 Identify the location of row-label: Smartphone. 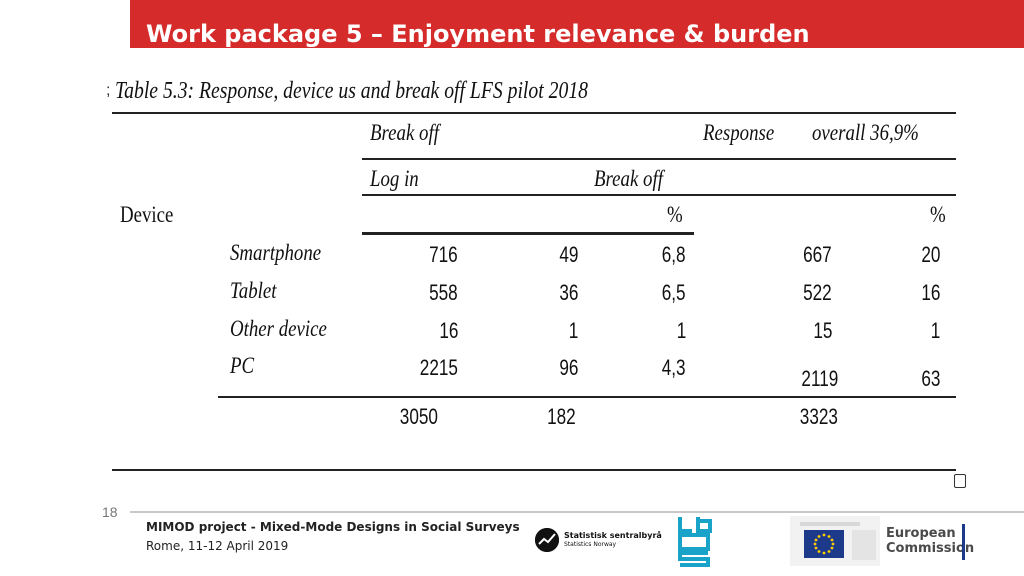
(276, 252).